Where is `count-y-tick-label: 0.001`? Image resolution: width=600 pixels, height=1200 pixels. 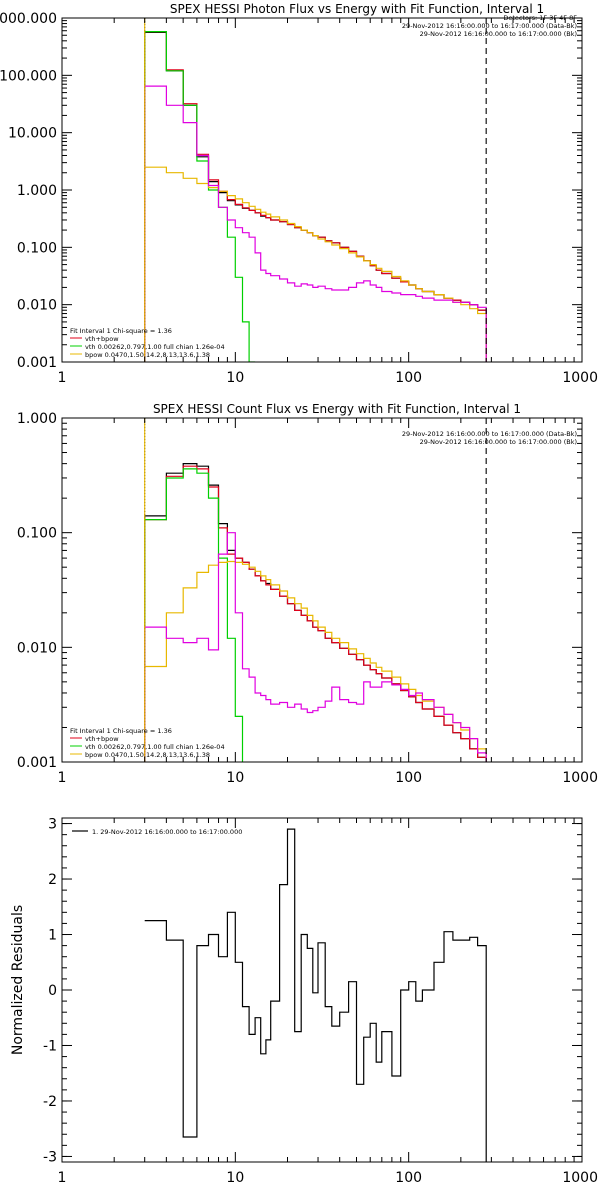
count-y-tick-label: 0.001 is located at coordinates (37, 763).